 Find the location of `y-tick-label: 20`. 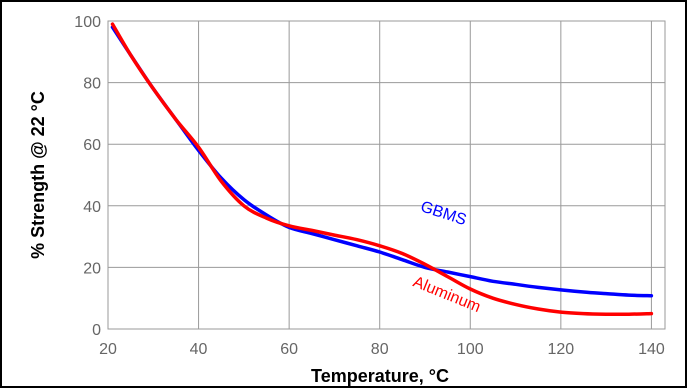

y-tick-label: 20 is located at coordinates (92, 268).